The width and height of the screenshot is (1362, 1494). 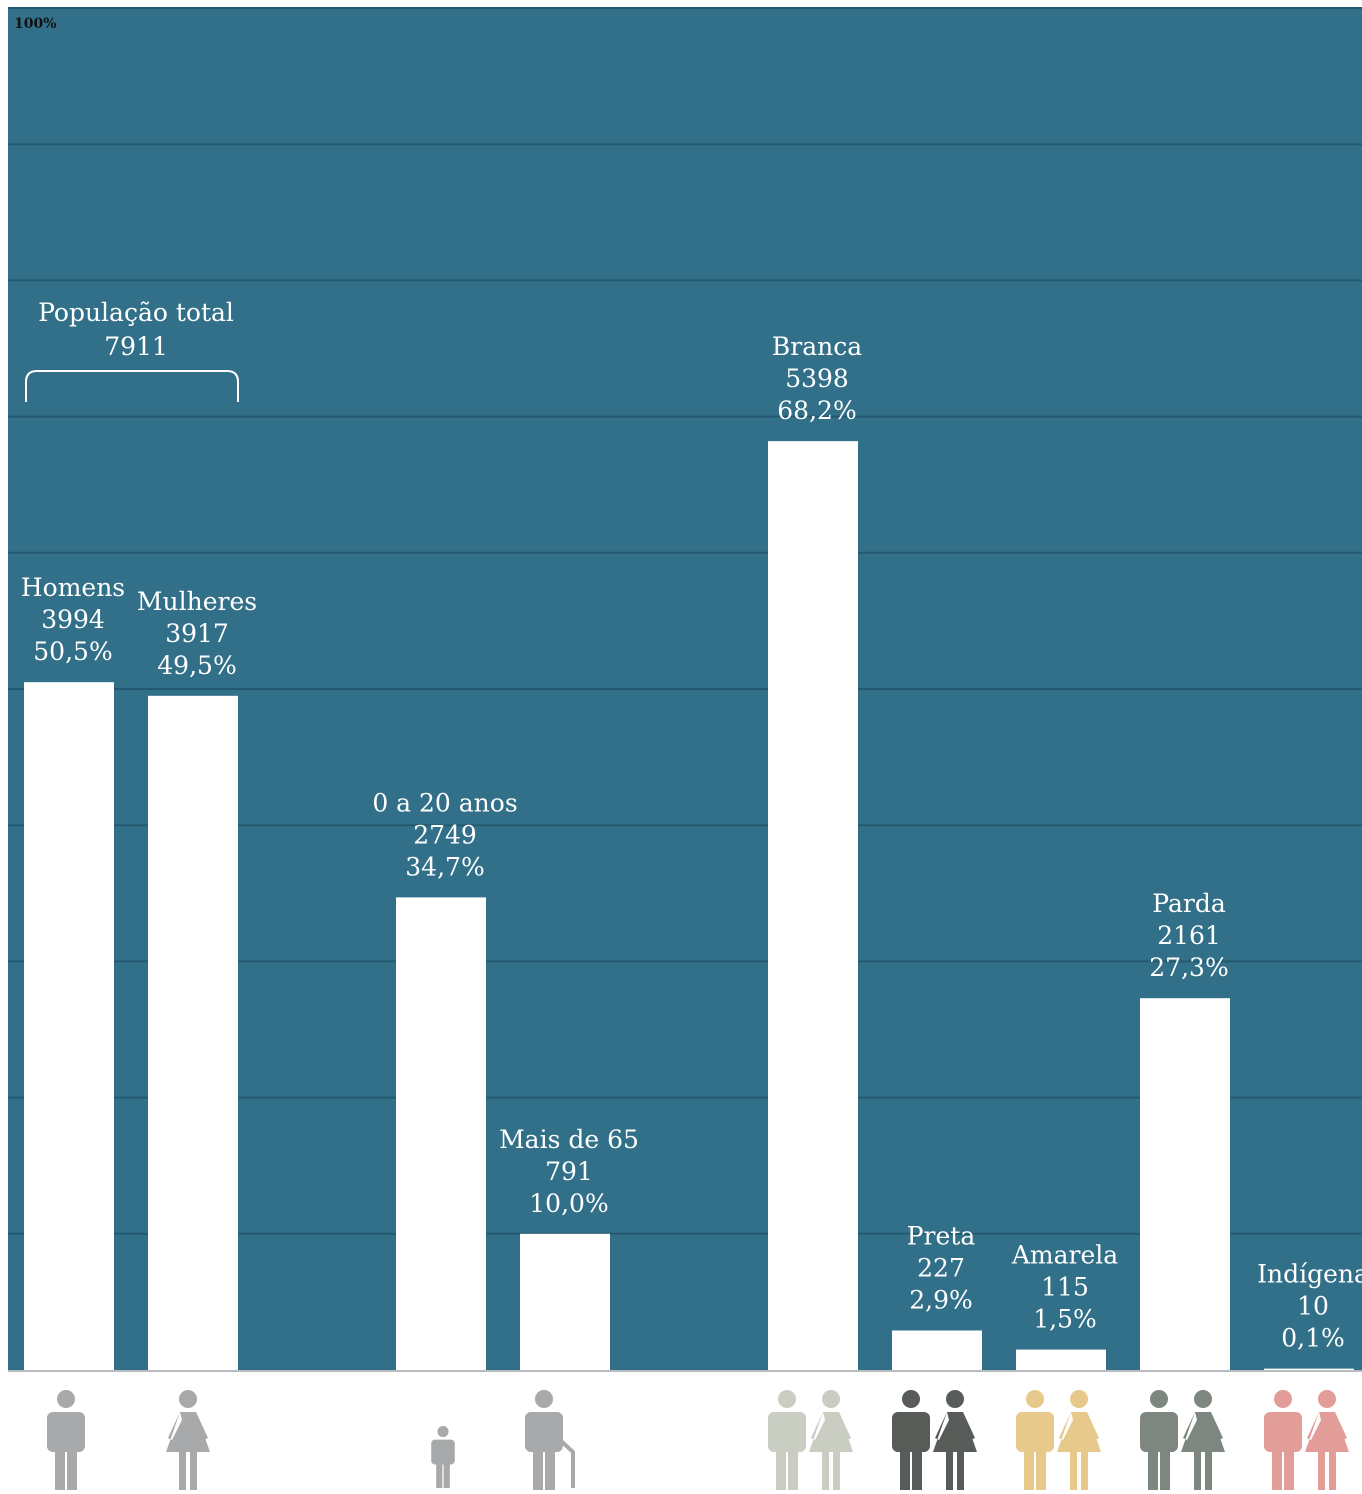 I want to click on category-label: Branca, so click(x=817, y=346).